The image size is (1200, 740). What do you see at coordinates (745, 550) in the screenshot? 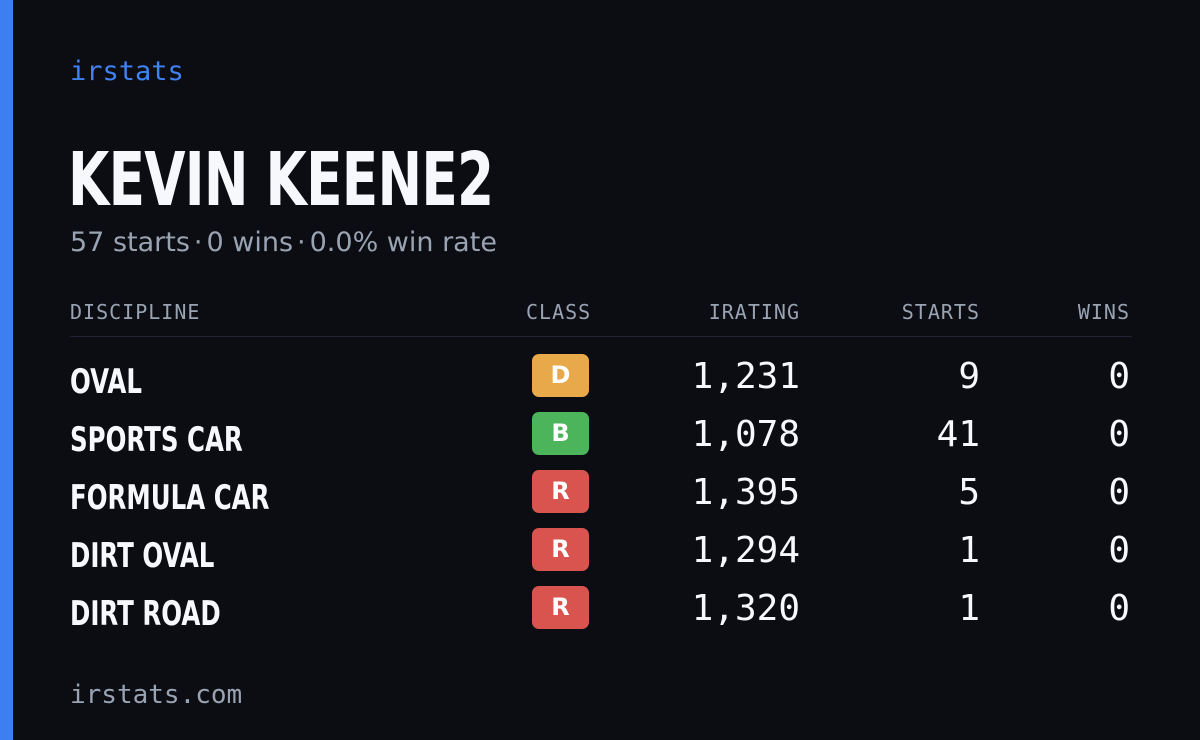
I see `irating-value: 1,294` at bounding box center [745, 550].